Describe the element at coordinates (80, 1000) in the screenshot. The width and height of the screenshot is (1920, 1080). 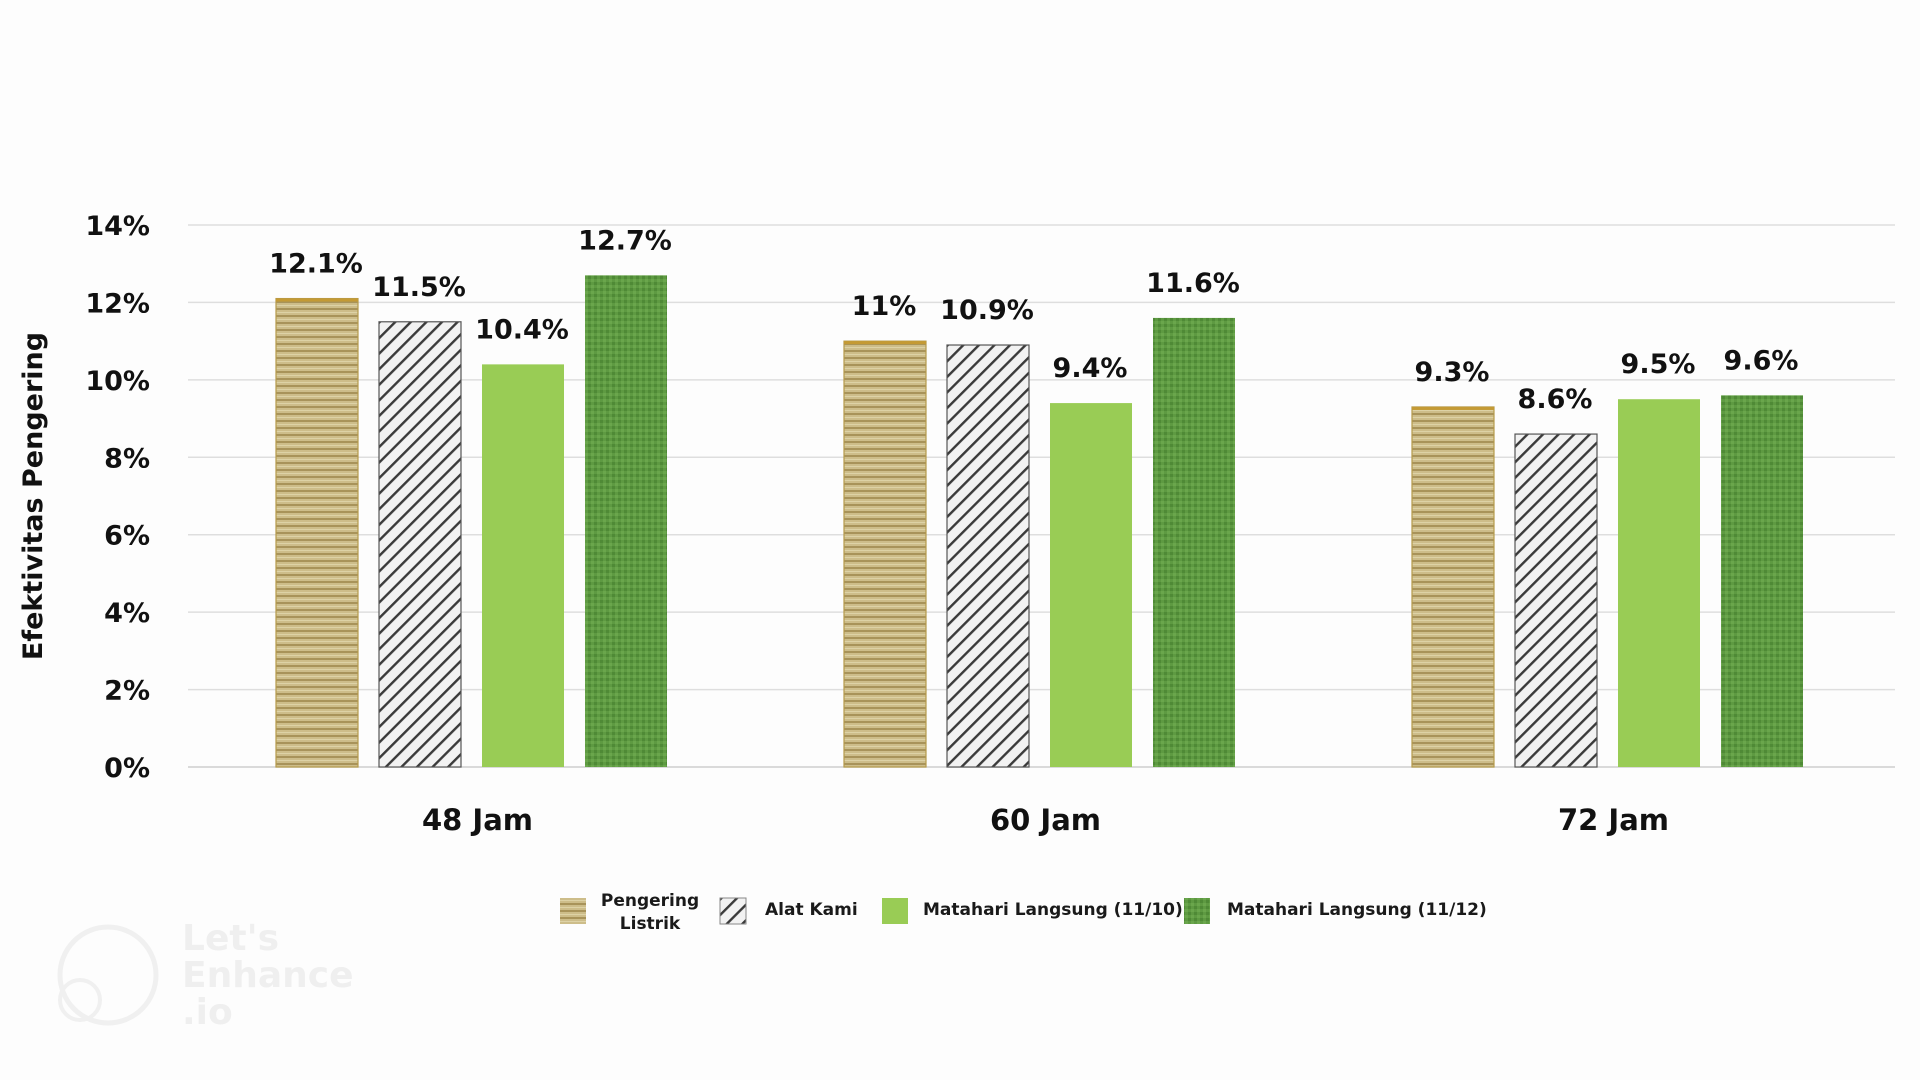
I see `watermark-dot-icon` at that location.